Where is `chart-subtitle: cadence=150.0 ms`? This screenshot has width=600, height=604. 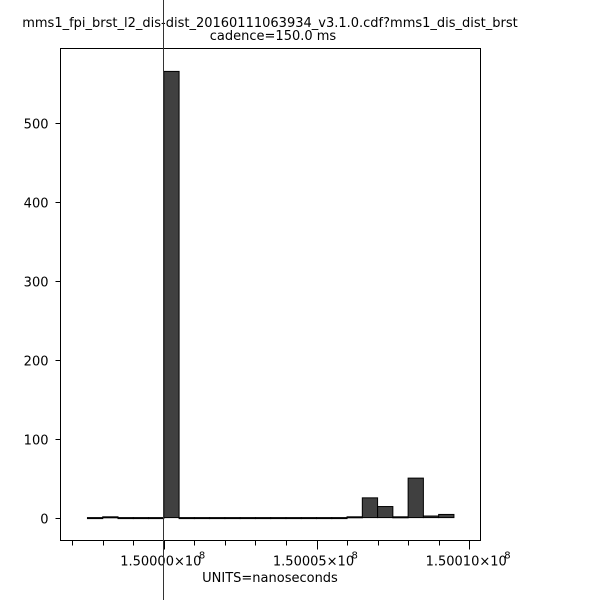
chart-subtitle: cadence=150.0 ms is located at coordinates (273, 36).